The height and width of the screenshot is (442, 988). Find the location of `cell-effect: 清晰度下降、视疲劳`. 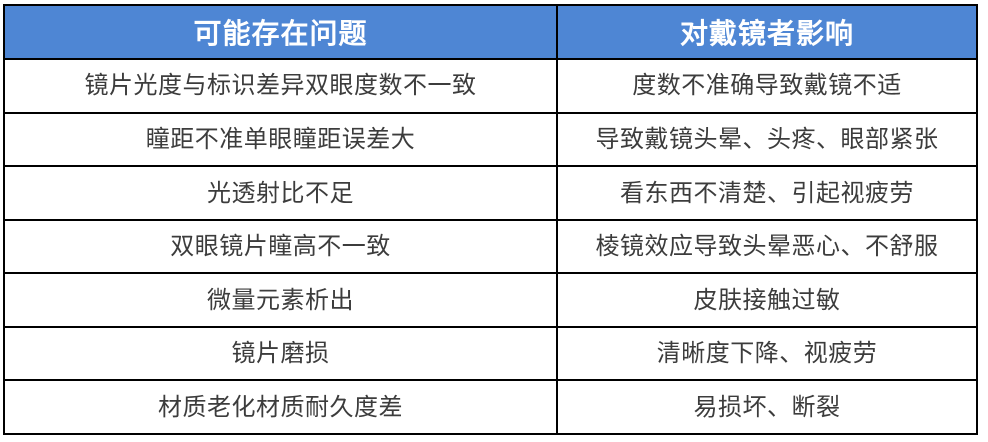

cell-effect: 清晰度下降、视疲劳 is located at coordinates (767, 353).